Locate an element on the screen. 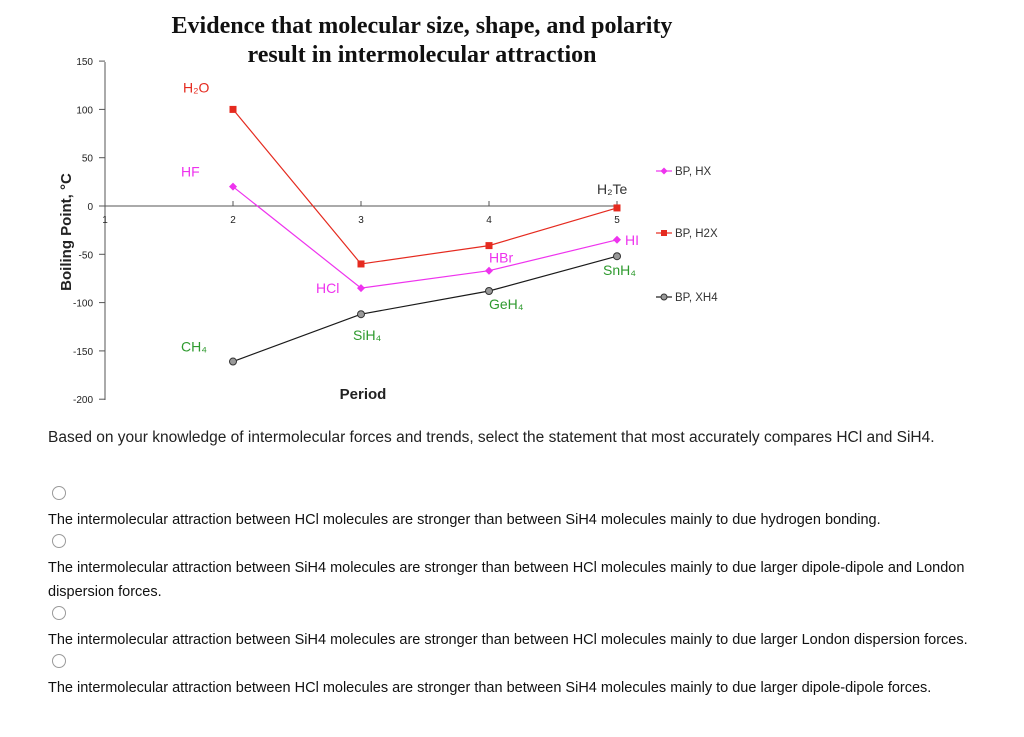  y-tick-label-7: -200 is located at coordinates (83, 400).